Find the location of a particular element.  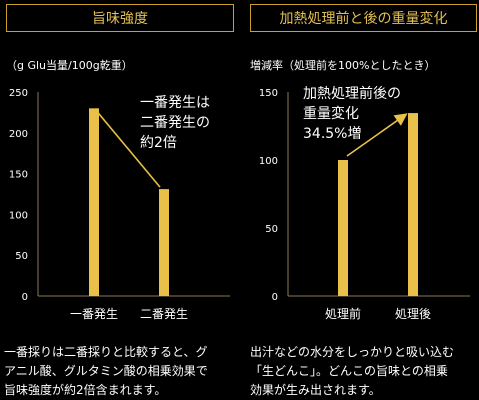

chart-title-umami: 旨味強度 is located at coordinates (120, 18).